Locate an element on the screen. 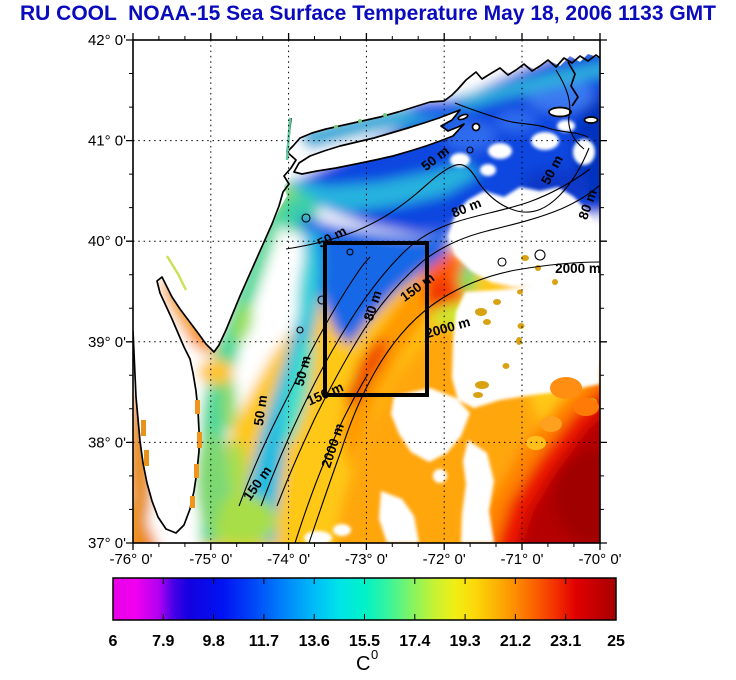 This screenshot has width=736, height=680. nantucket is located at coordinates (591, 120).